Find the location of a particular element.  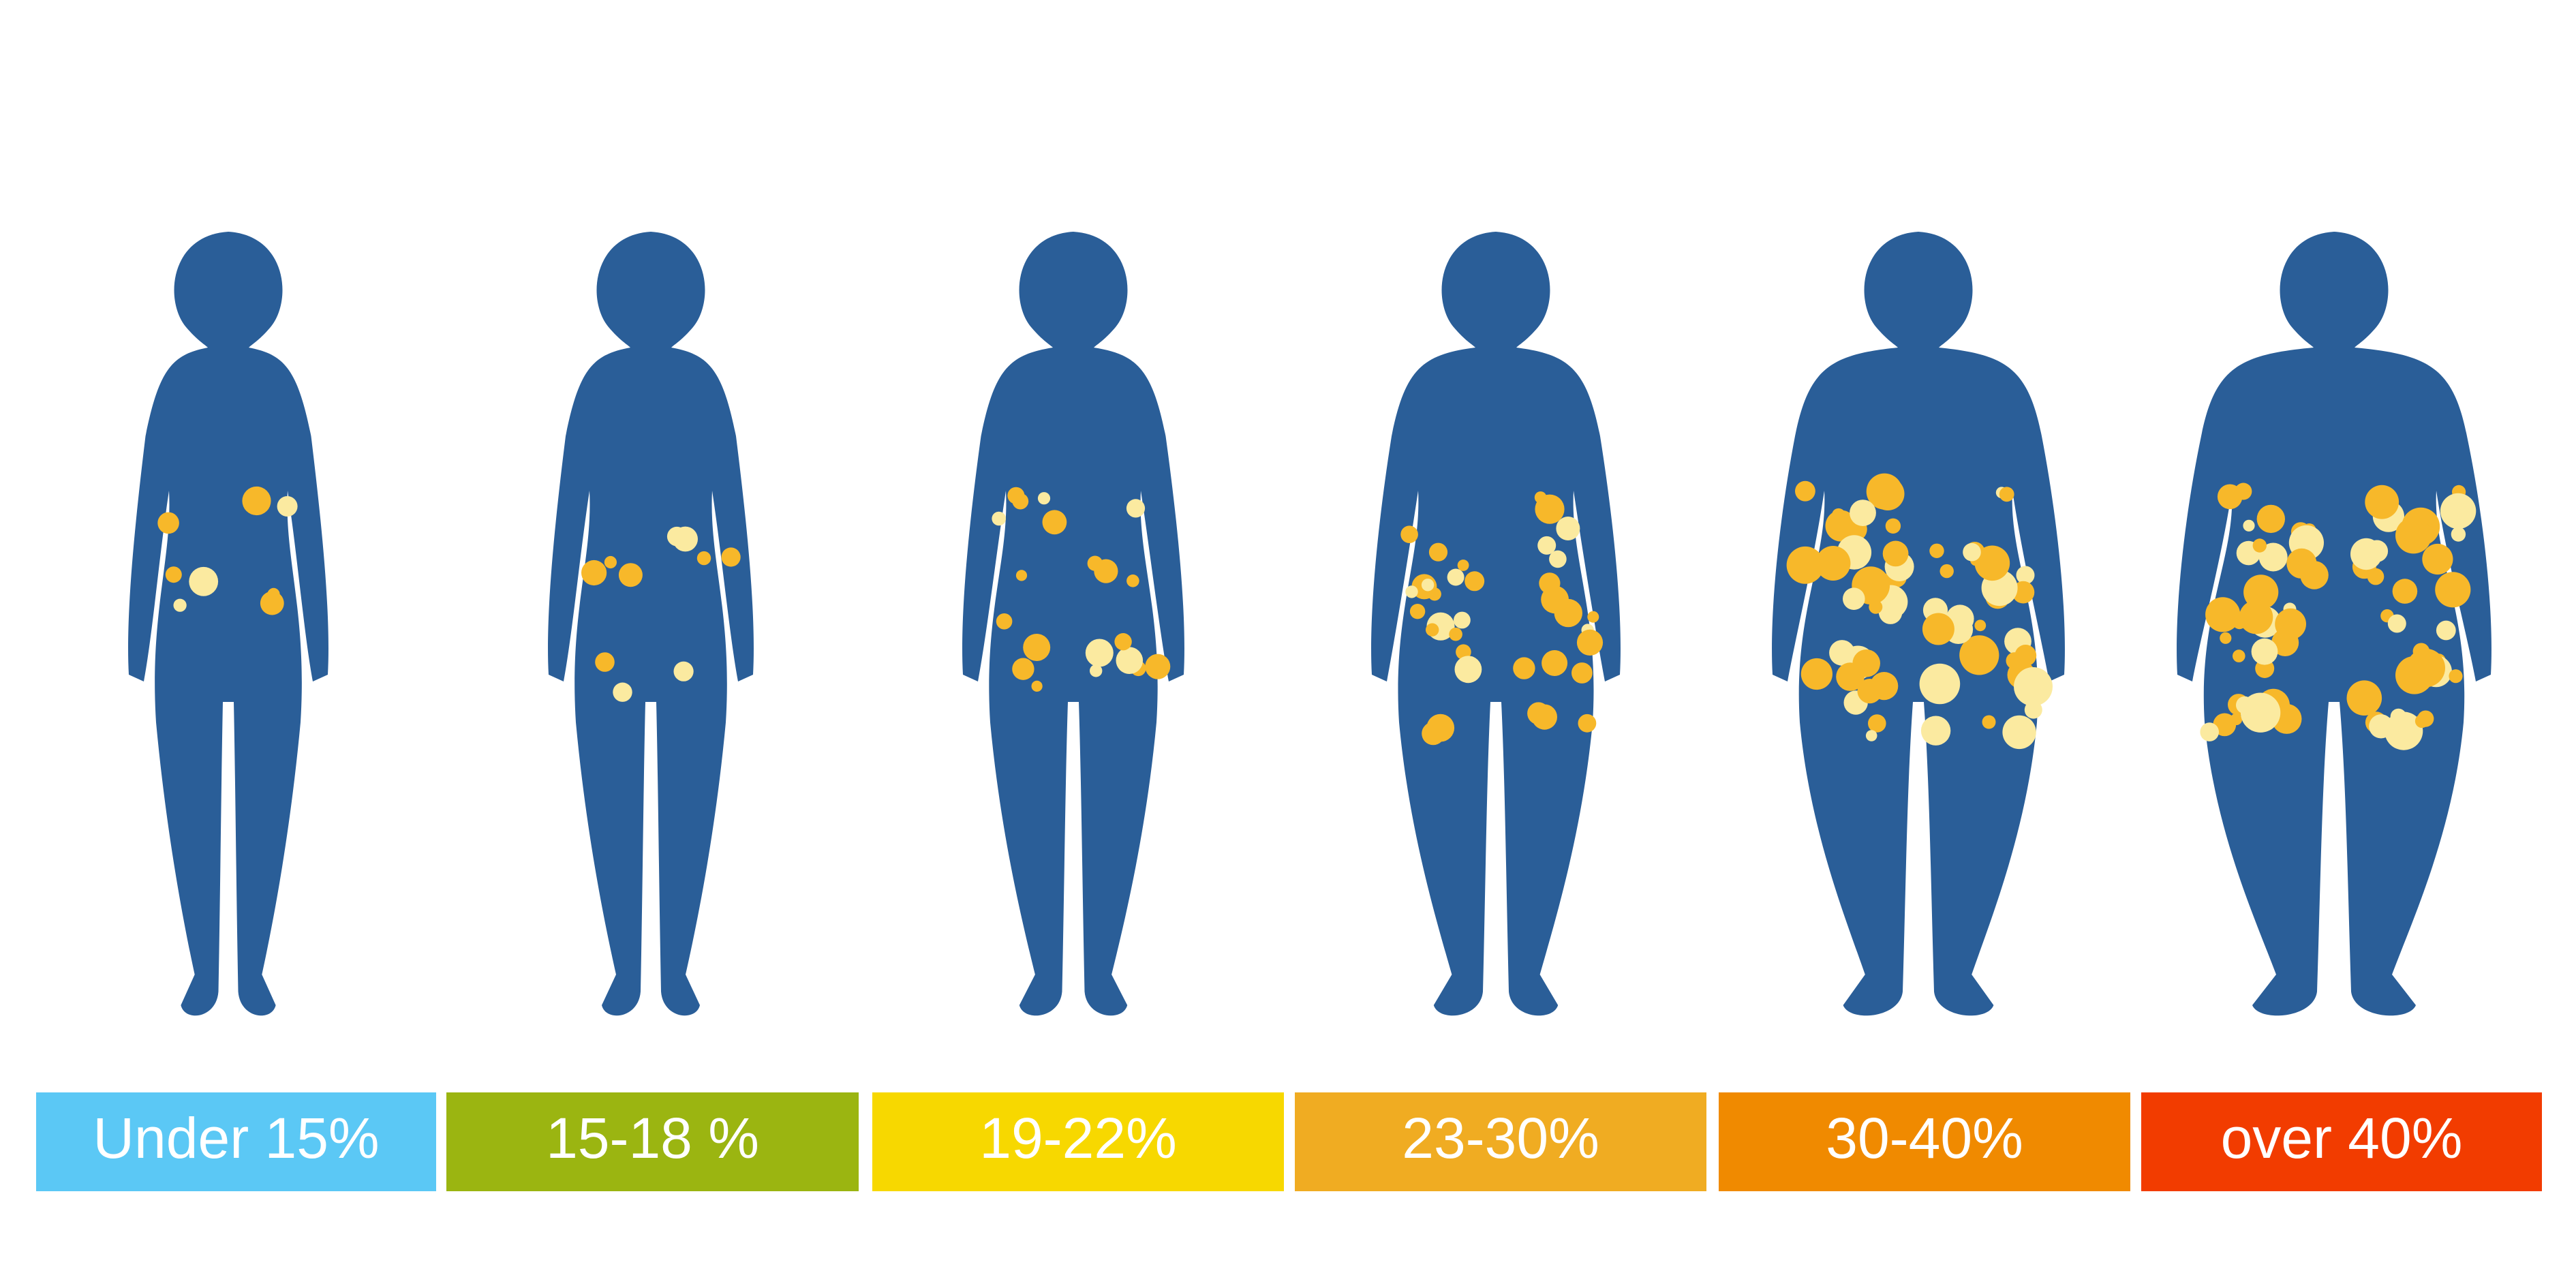

category-label: over 40% is located at coordinates (2342, 1138).